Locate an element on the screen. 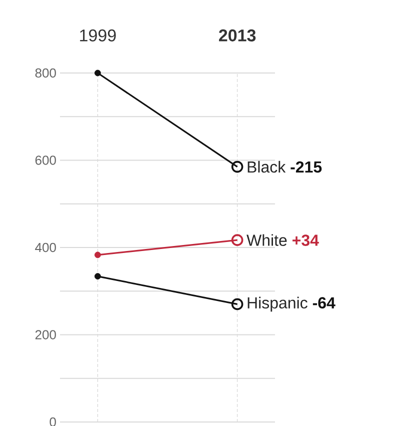 Image resolution: width=416 pixels, height=426 pixels. y-tick-label: 800 is located at coordinates (45, 73).